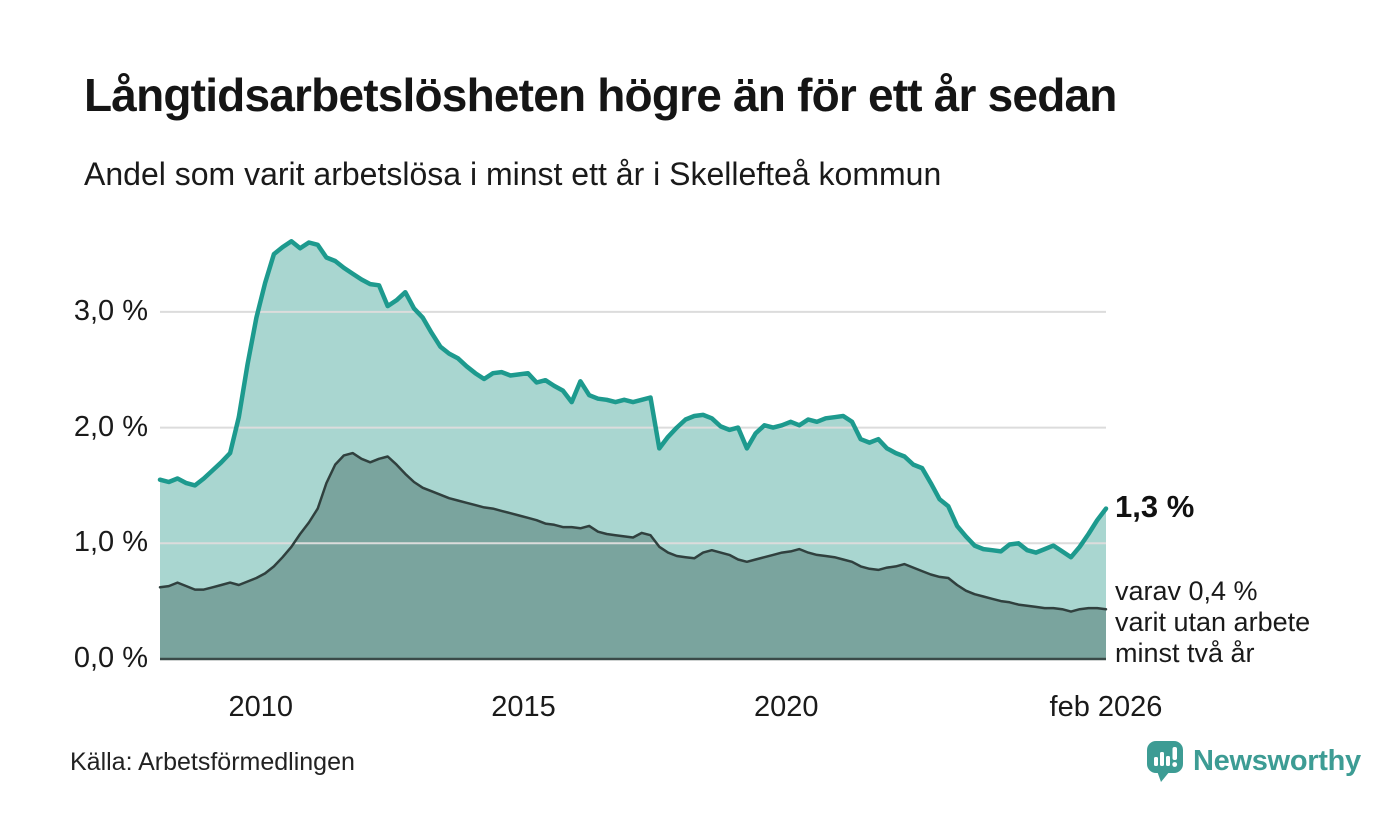  What do you see at coordinates (786, 707) in the screenshot?
I see `x-tick-label: 2020` at bounding box center [786, 707].